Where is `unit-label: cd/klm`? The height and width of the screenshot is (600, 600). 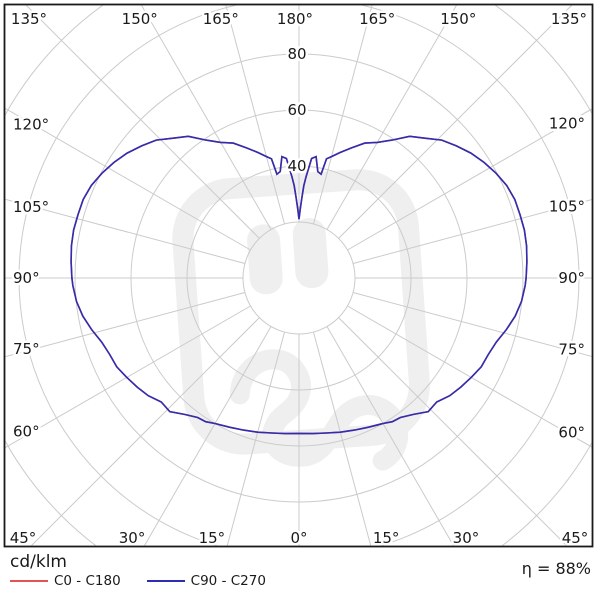
unit-label: cd/klm is located at coordinates (38, 562).